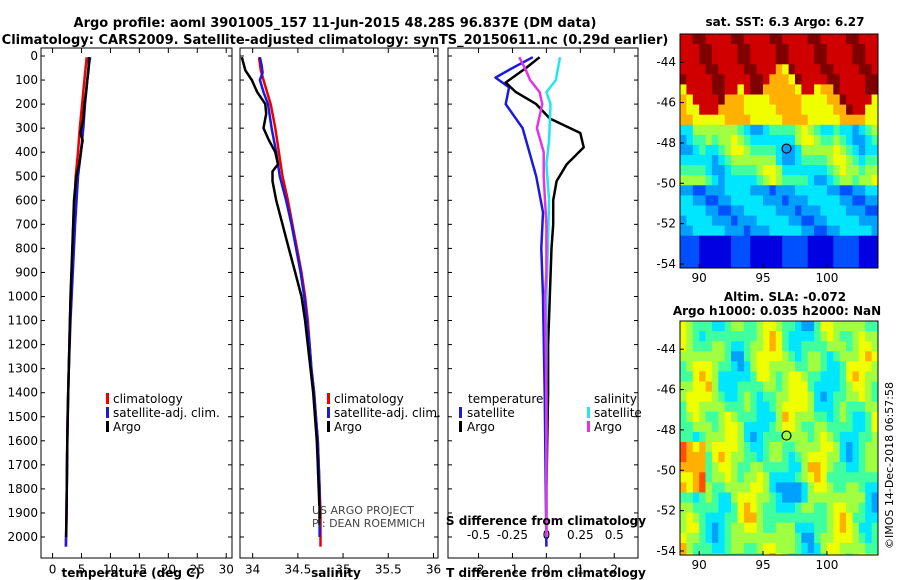 This screenshot has height=580, width=900. Describe the element at coordinates (110, 569) in the screenshot. I see `x-tick-label: 10` at that location.